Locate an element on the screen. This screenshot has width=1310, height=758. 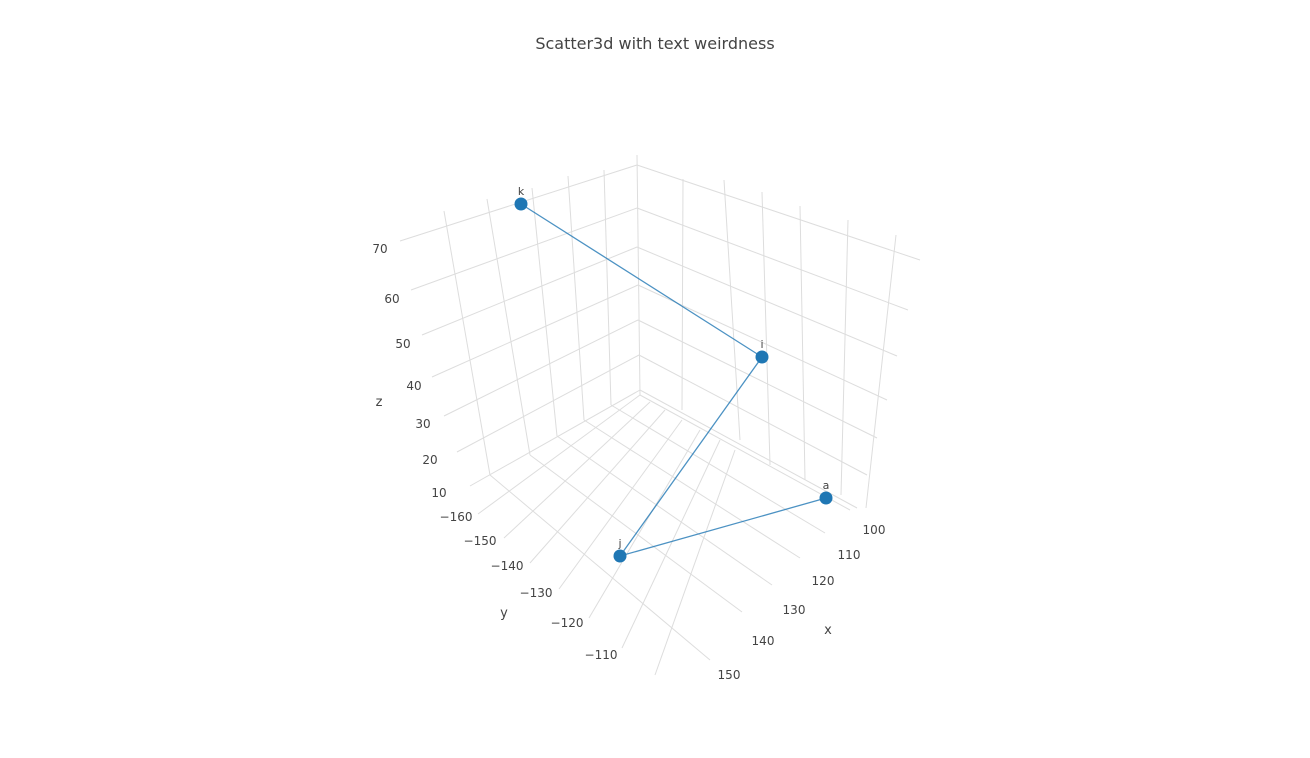
data-point-k is located at coordinates (521, 204).